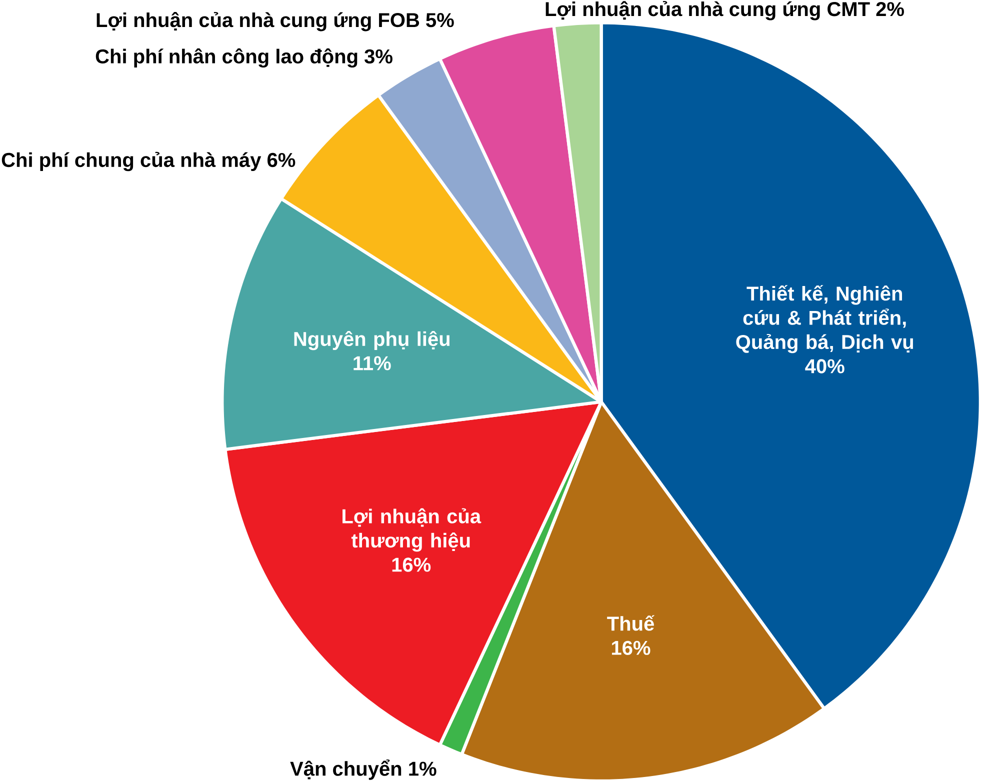  I want to click on data-label: 11%, so click(372, 363).